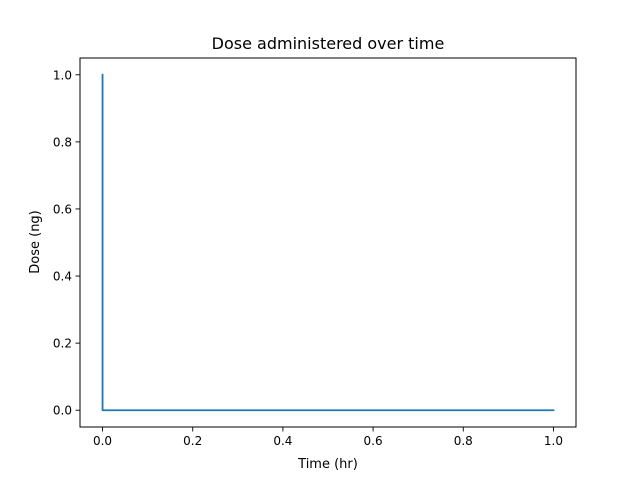  Describe the element at coordinates (62, 411) in the screenshot. I see `y-tick-label: 0.0` at that location.